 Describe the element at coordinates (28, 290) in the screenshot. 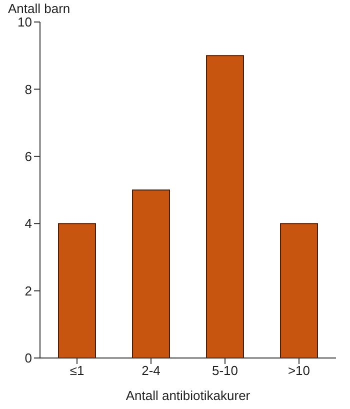

I see `y-tick-label: 2` at that location.